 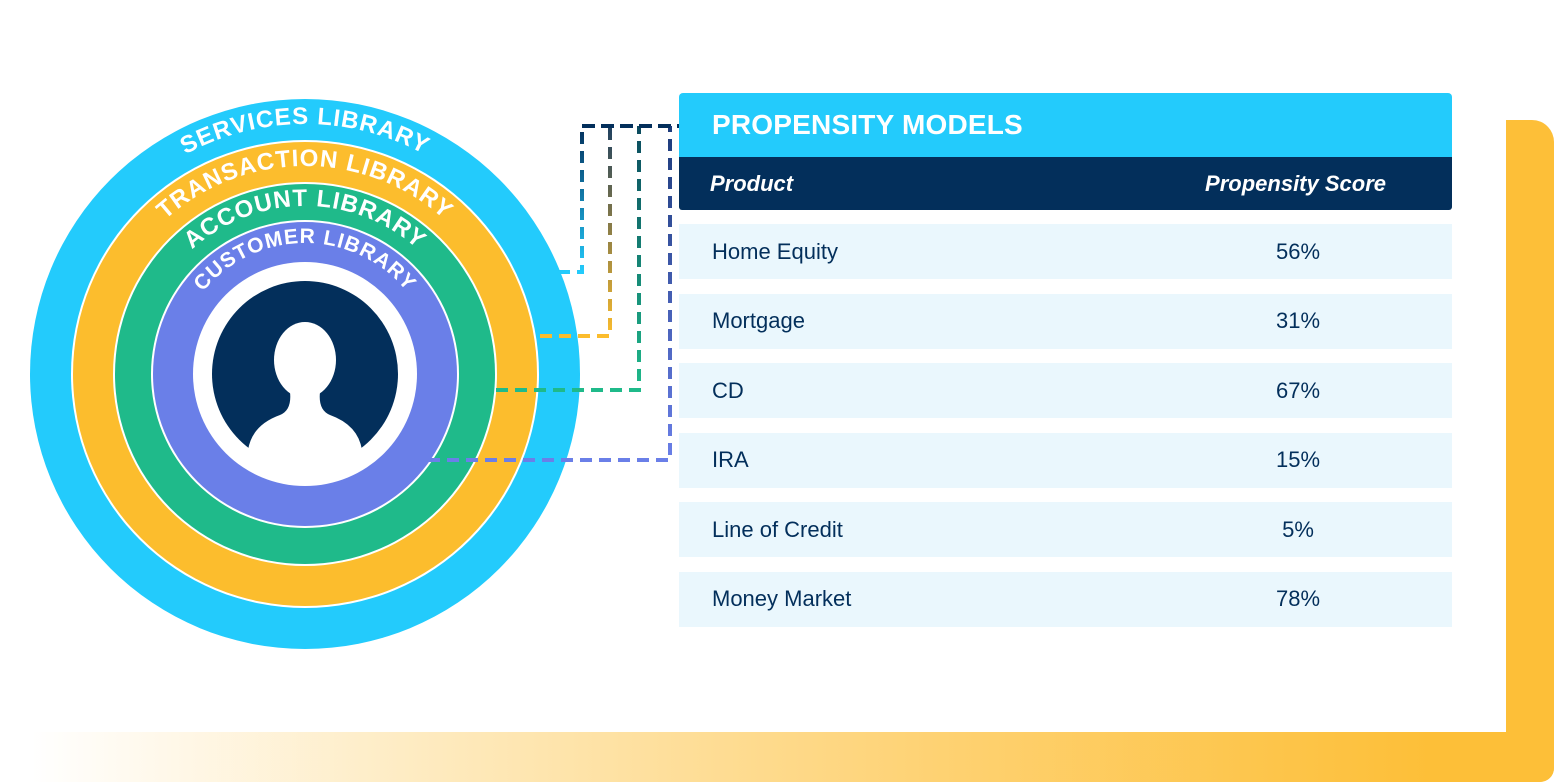 What do you see at coordinates (1065, 183) in the screenshot?
I see `table-header-row: Product Propensity Score` at bounding box center [1065, 183].